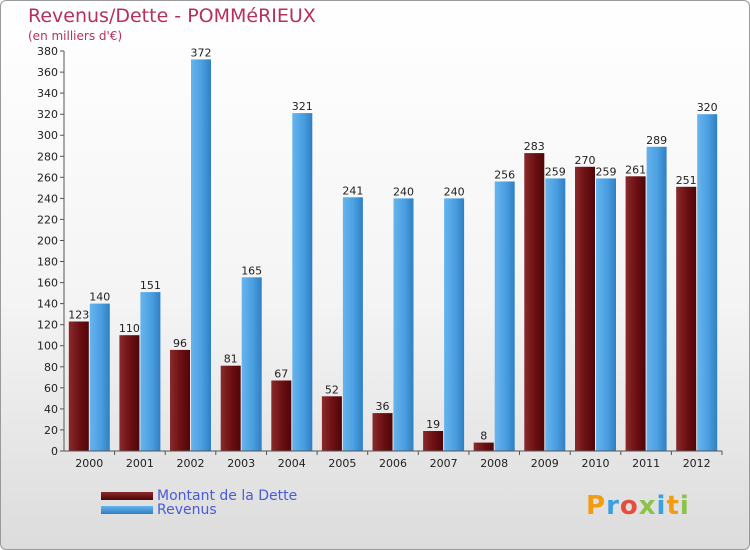  What do you see at coordinates (47, 262) in the screenshot?
I see `y-tick-label: 180` at bounding box center [47, 262].